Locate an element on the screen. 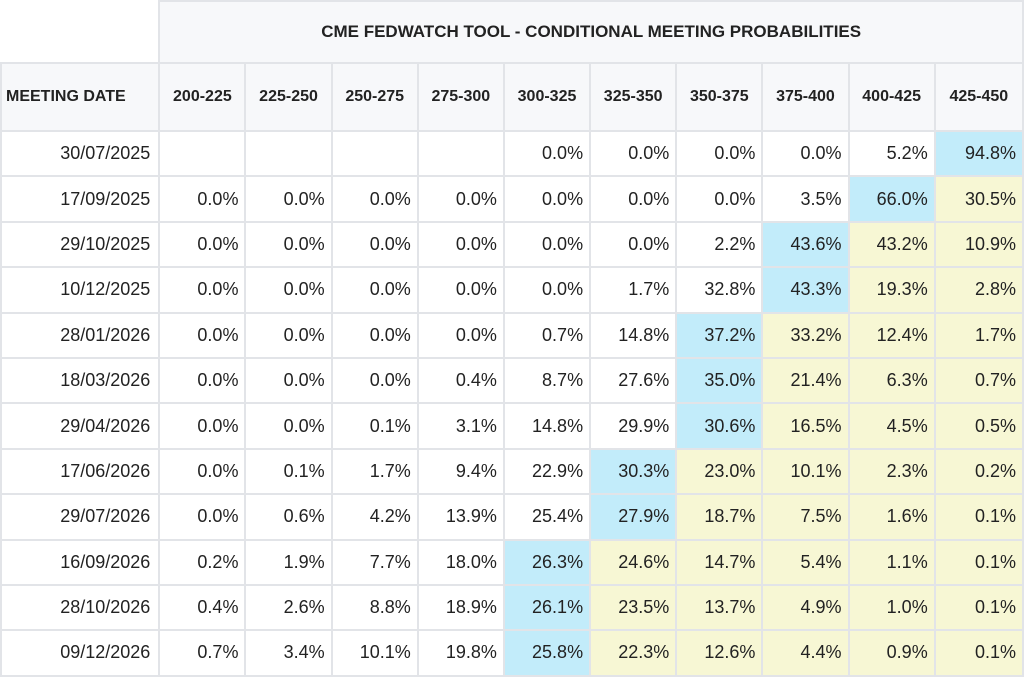  probability-cell: 3.4% is located at coordinates (288, 653).